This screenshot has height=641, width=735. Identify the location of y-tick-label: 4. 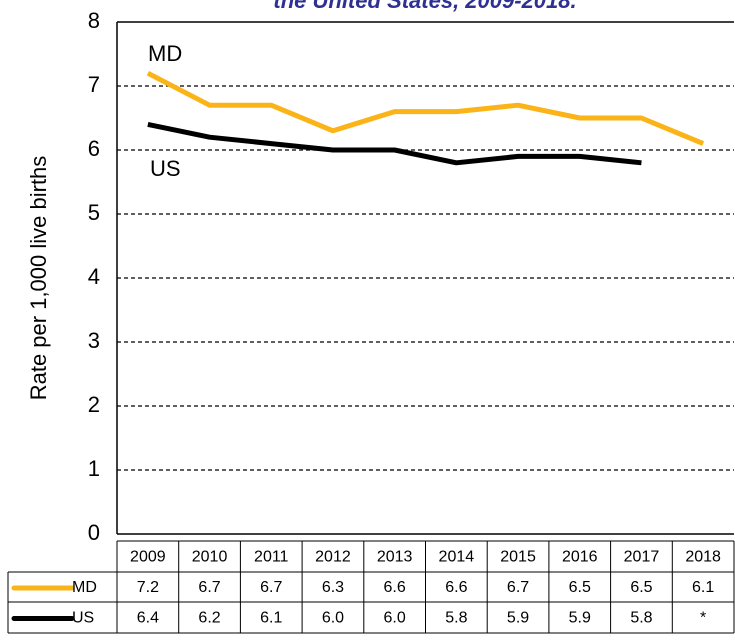
(94, 276).